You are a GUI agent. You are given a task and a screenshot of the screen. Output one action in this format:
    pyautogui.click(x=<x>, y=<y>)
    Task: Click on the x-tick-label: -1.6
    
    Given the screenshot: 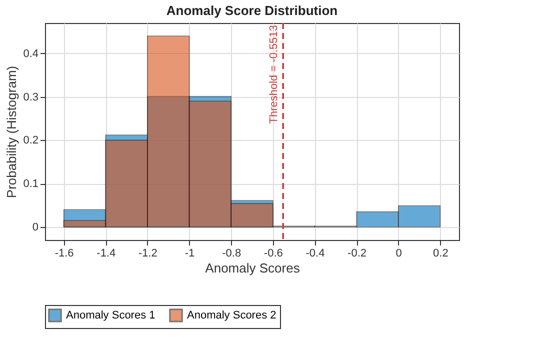 What is the action you would take?
    pyautogui.click(x=64, y=254)
    